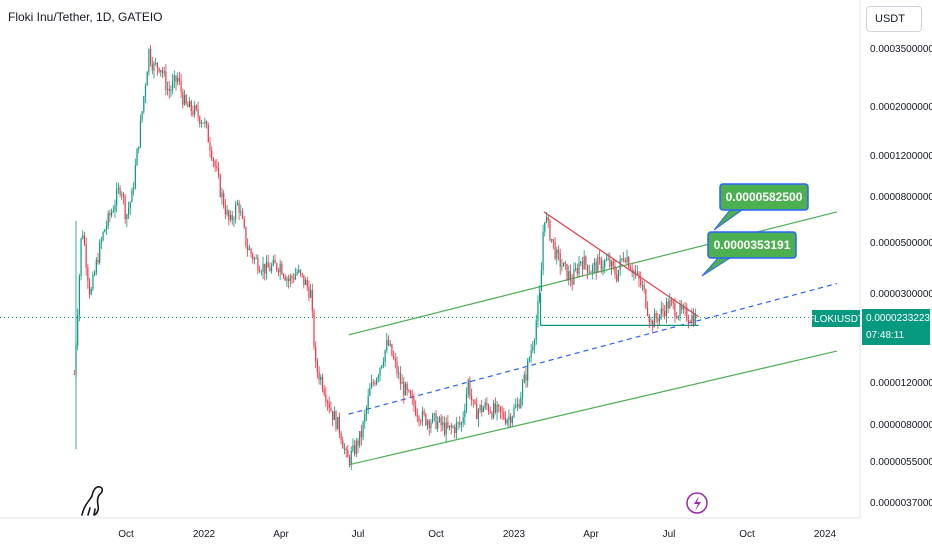  Describe the element at coordinates (898, 318) in the screenshot. I see `price-tag-value: 0.0000233223` at that location.